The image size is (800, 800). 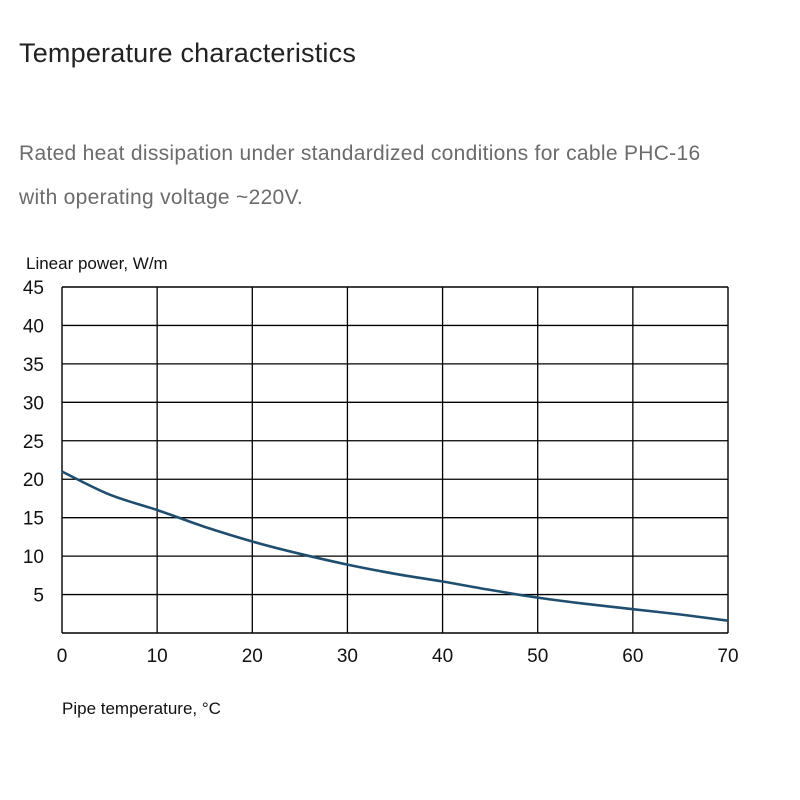 What do you see at coordinates (33, 365) in the screenshot?
I see `y-tick-label: 35` at bounding box center [33, 365].